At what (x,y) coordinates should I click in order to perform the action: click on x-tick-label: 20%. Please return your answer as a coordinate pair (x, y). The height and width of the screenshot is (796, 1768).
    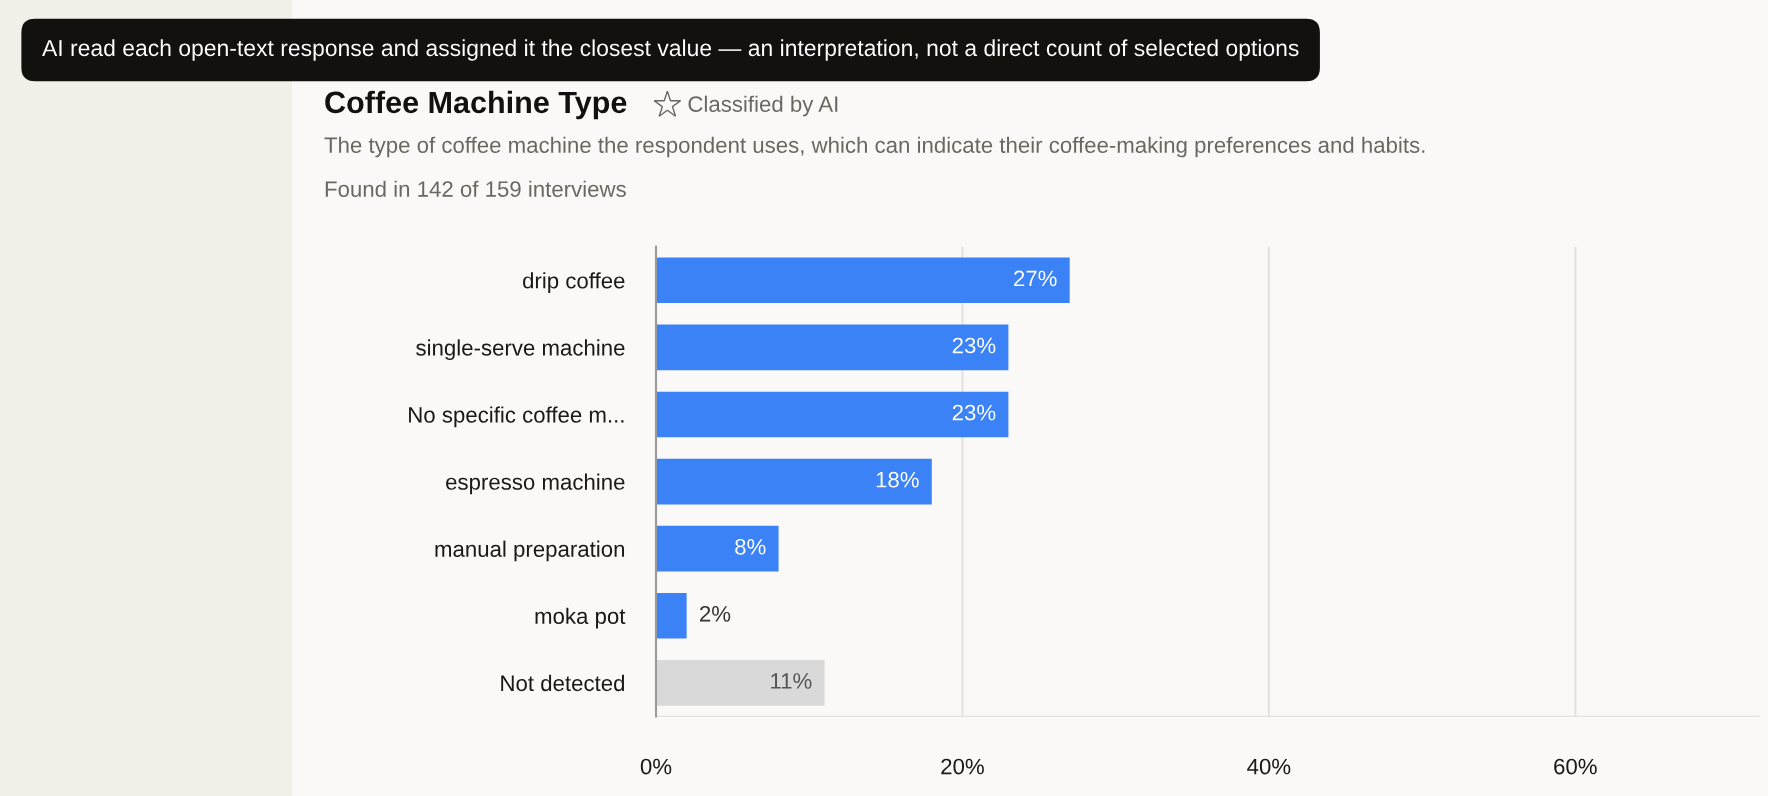
    Looking at the image, I should click on (962, 766).